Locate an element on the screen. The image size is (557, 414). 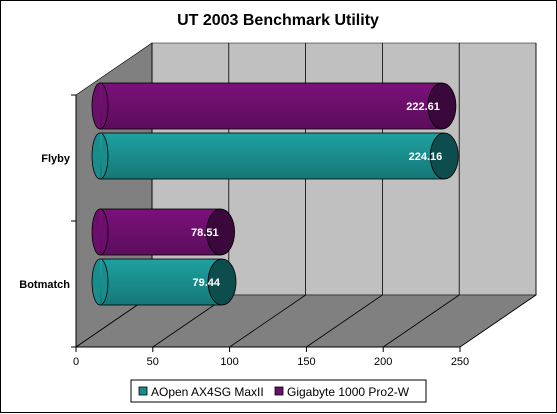
x-tick-label: 200 is located at coordinates (383, 362).